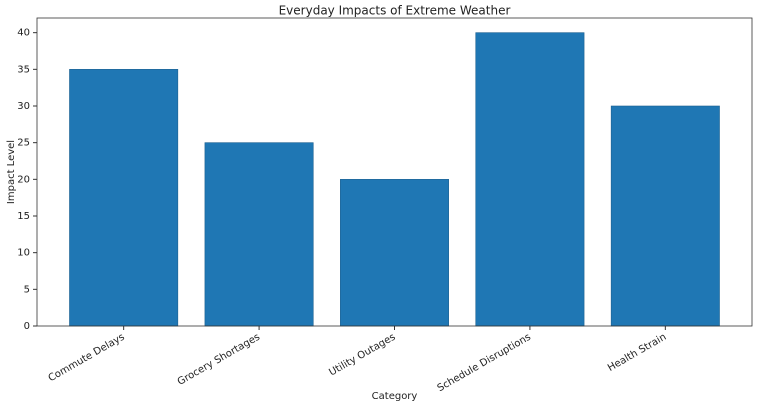  What do you see at coordinates (219, 360) in the screenshot?
I see `x-tick-label: Grocery Shortages` at bounding box center [219, 360].